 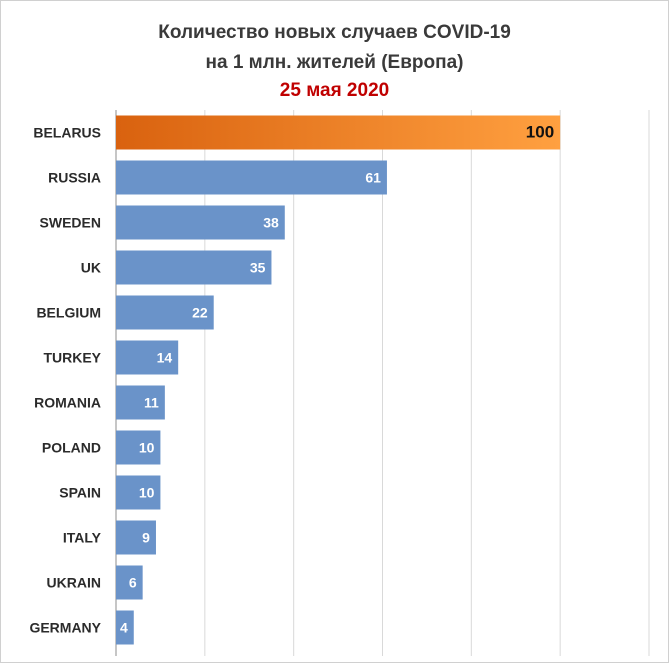 What do you see at coordinates (80, 493) in the screenshot?
I see `category-label-spain: SPAIN` at bounding box center [80, 493].